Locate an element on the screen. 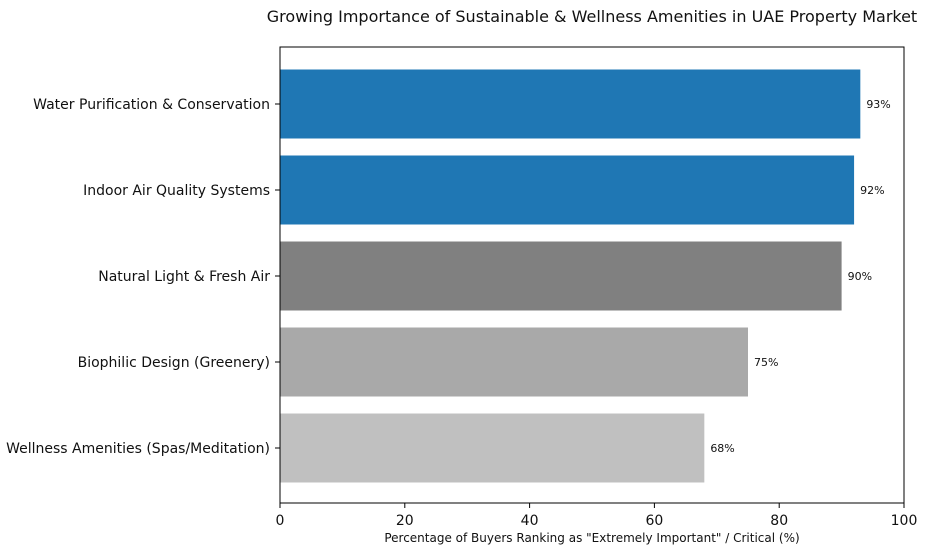 This screenshot has height=553, width=936. x-tick-label-100: 100 is located at coordinates (904, 521).